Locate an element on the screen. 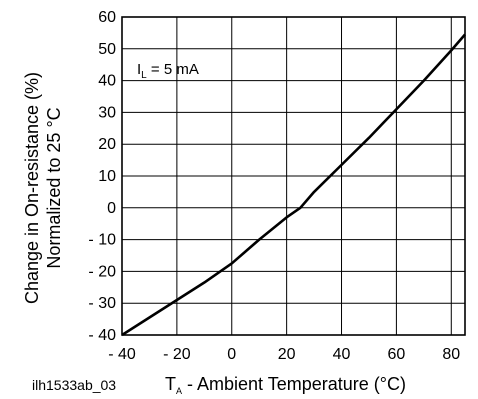  y-tick-label: - 20 is located at coordinates (102, 271).